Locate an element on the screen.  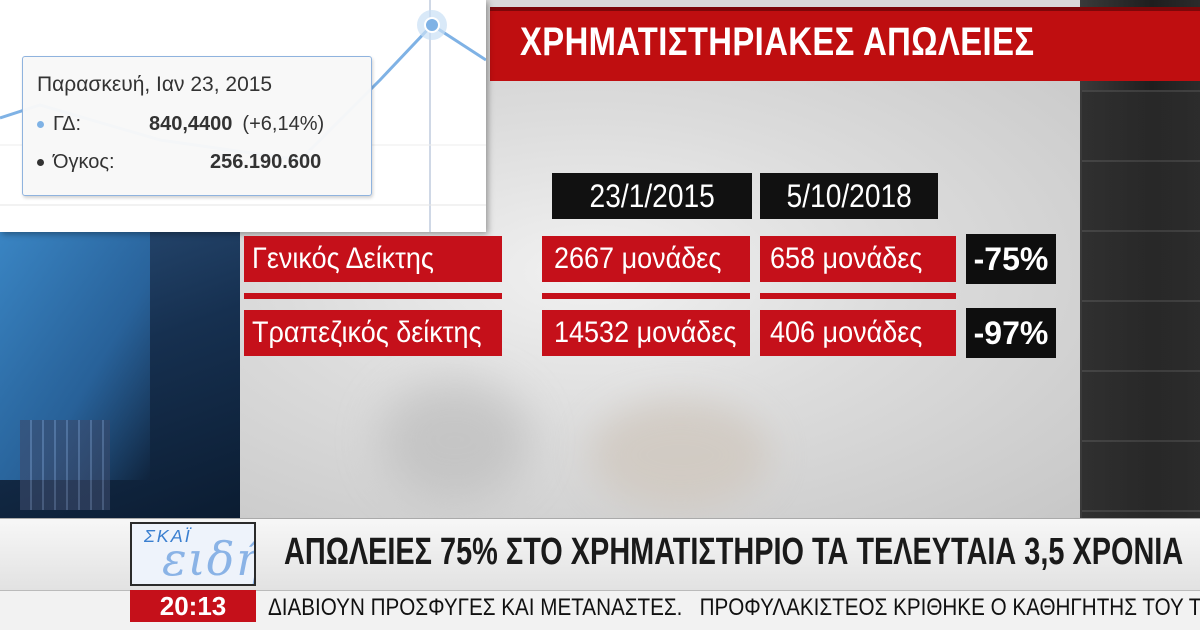
tooltip-volume-label: Όγκος: is located at coordinates (84, 162).